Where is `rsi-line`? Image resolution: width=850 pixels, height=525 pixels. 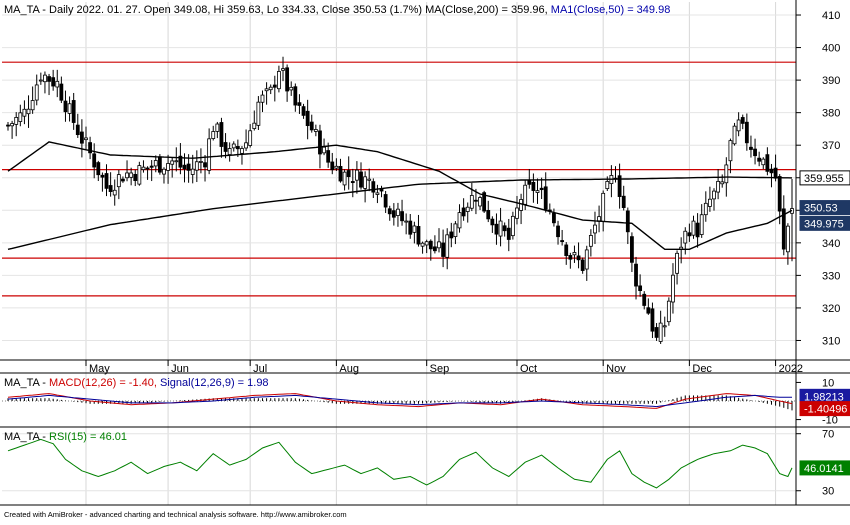 rsi-line is located at coordinates (400, 463).